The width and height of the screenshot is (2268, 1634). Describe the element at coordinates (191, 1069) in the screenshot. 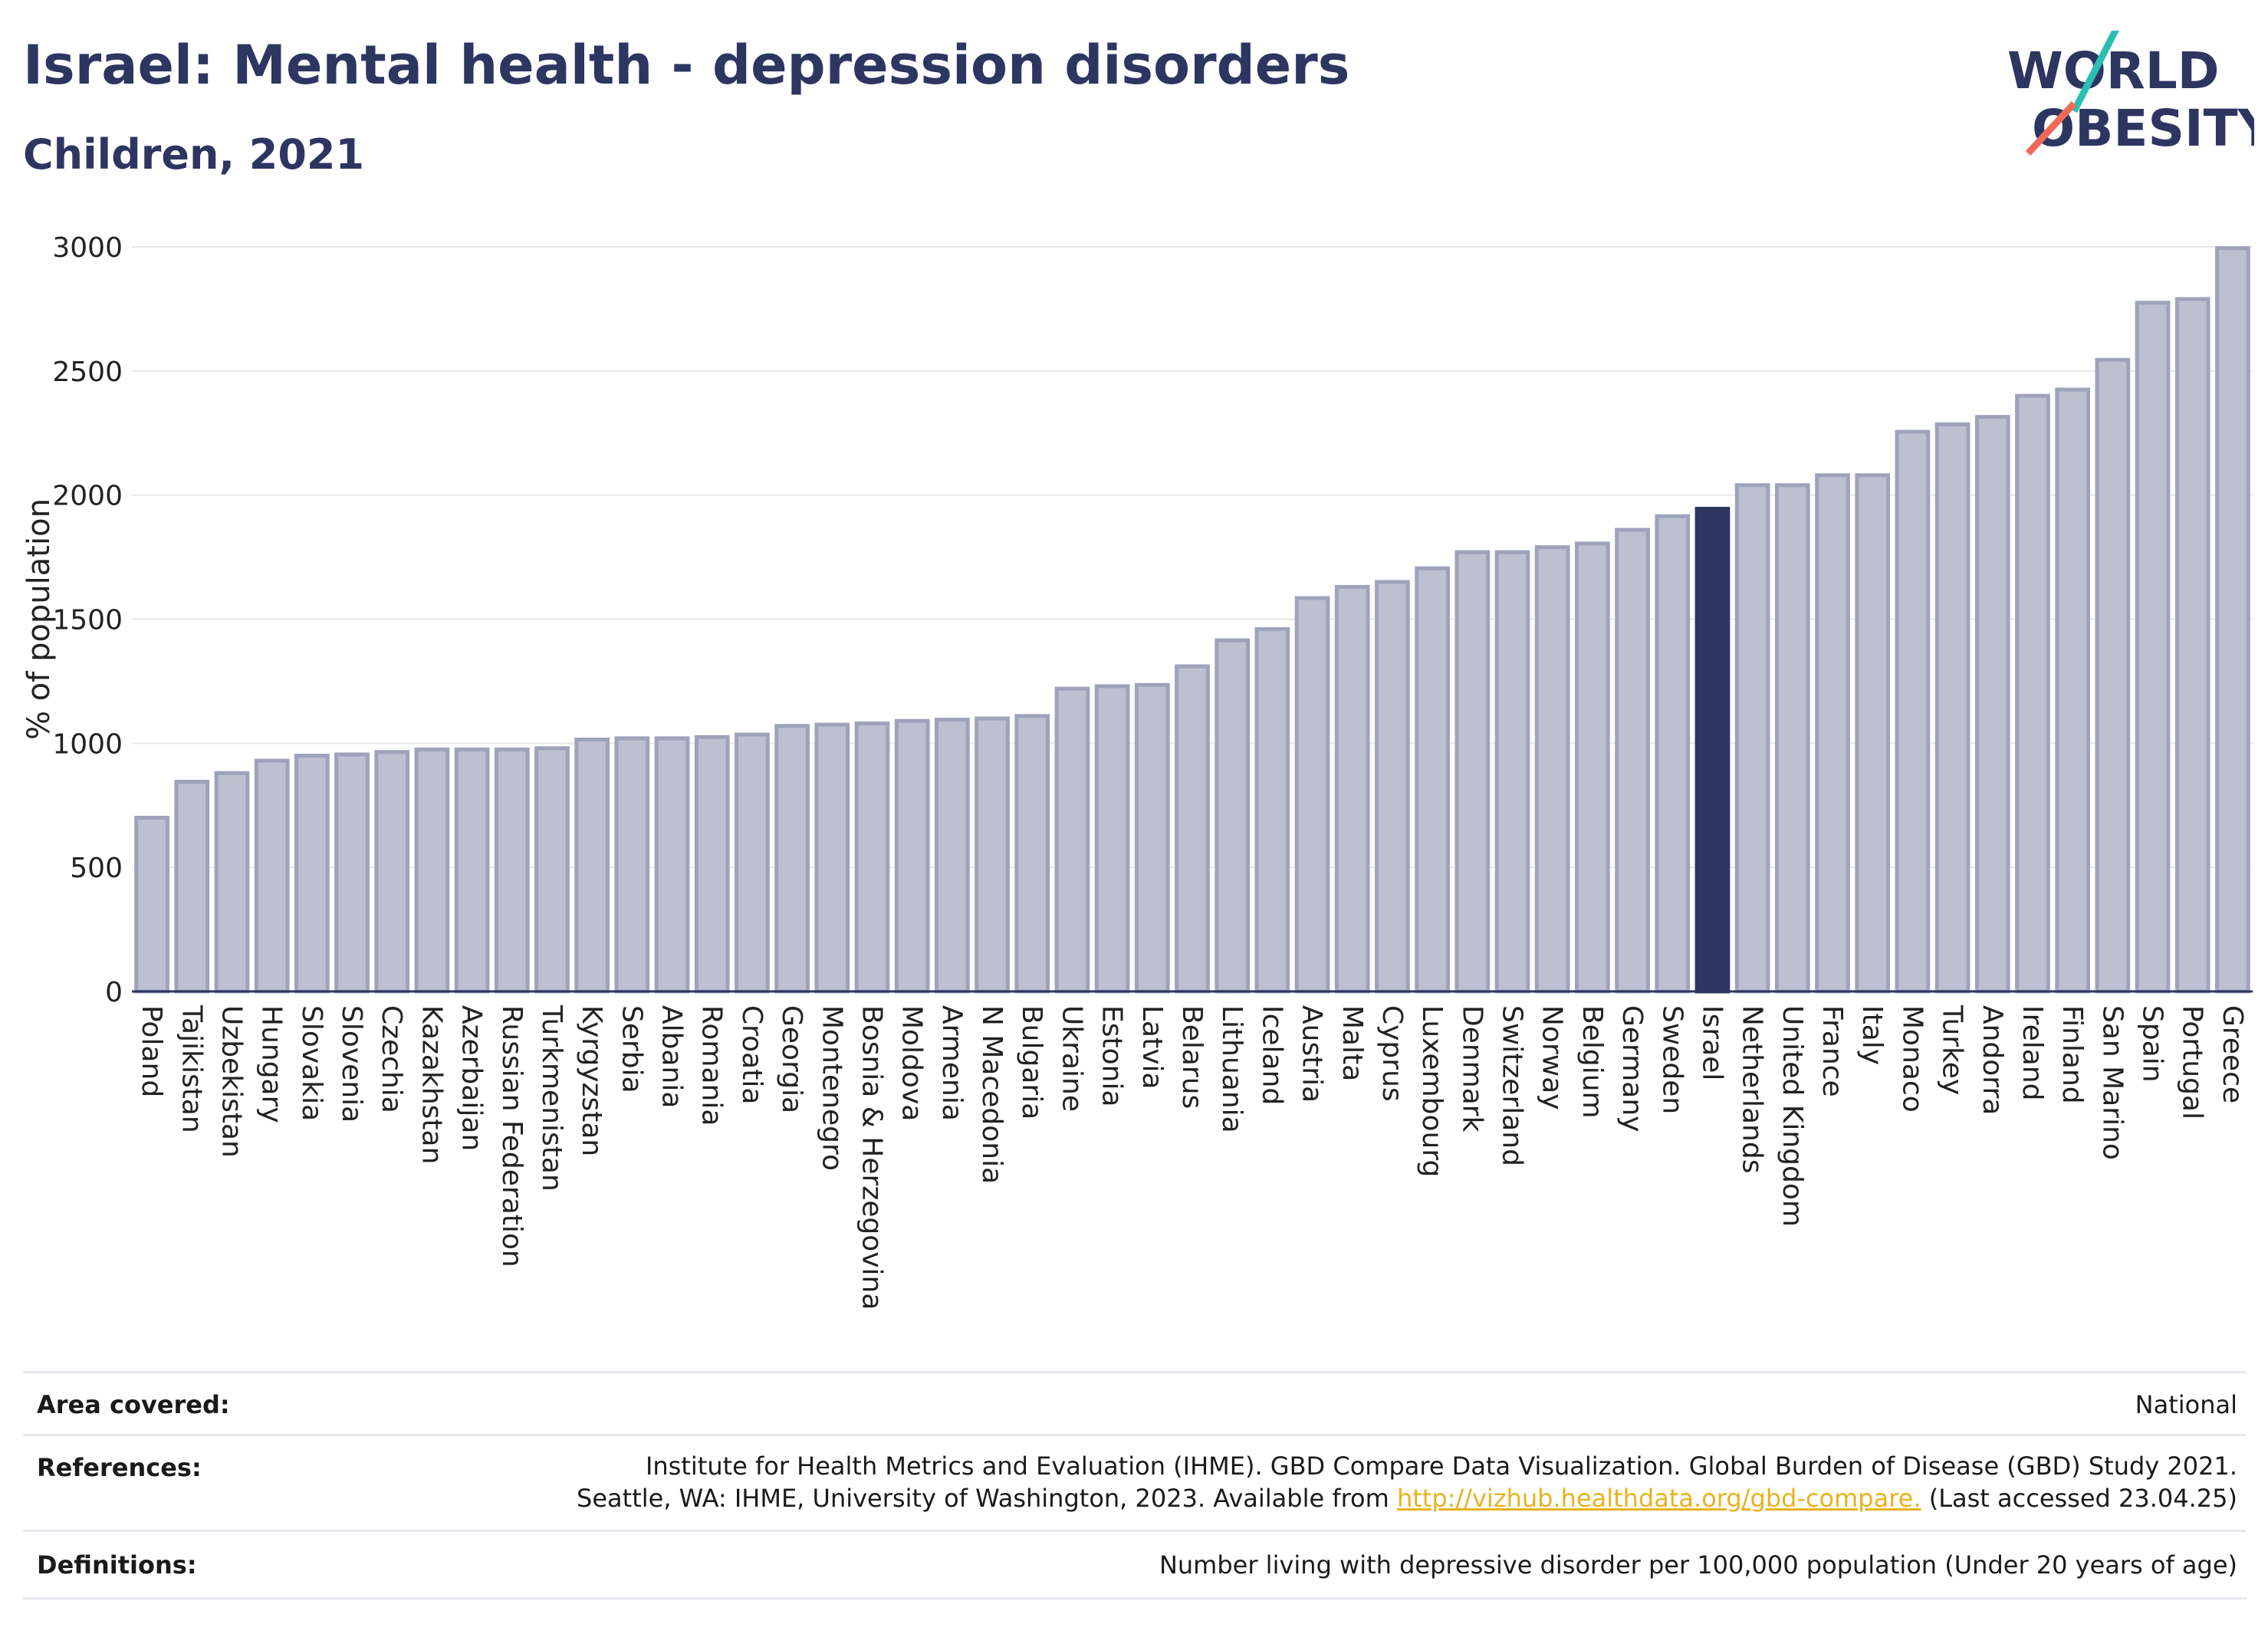

I see `x-tick-label: Tajikistan` at that location.